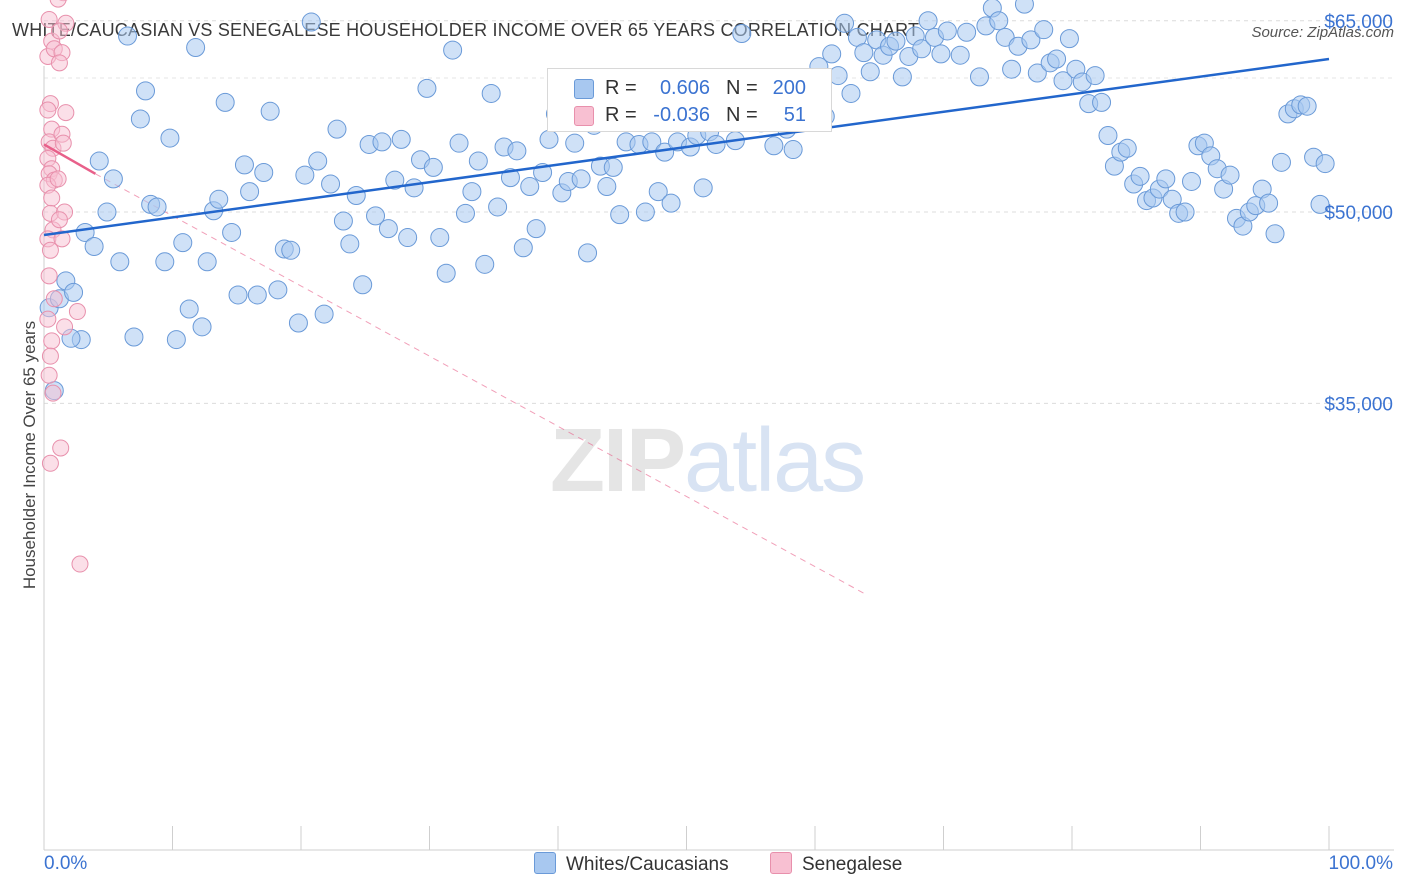  Describe the element at coordinates (1358, 213) in the screenshot. I see `y-tick-label: $50,000` at that location.